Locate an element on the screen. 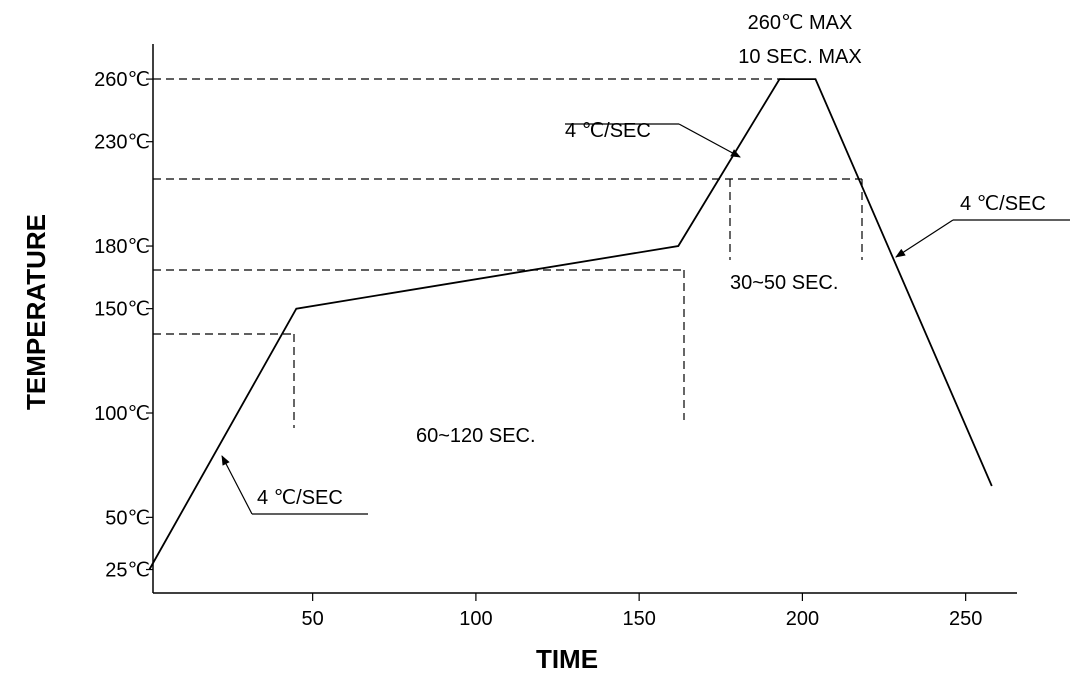 The width and height of the screenshot is (1076, 677). y-tick-label-4: 180℃ is located at coordinates (122, 247).